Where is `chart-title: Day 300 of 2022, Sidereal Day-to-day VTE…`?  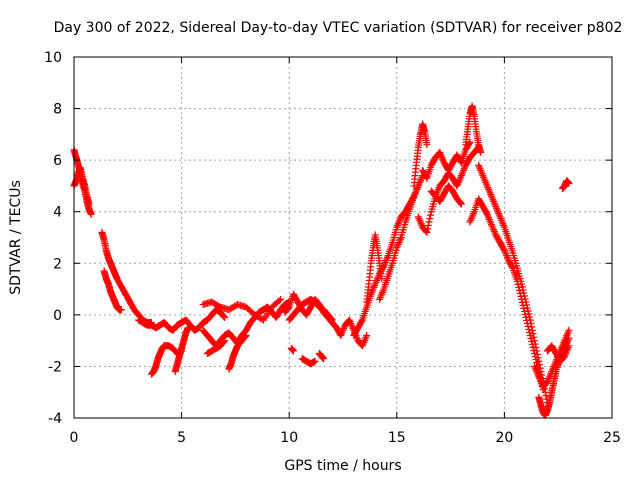
chart-title: Day 300 of 2022, Sidereal Day-to-day VTE… is located at coordinates (338, 28).